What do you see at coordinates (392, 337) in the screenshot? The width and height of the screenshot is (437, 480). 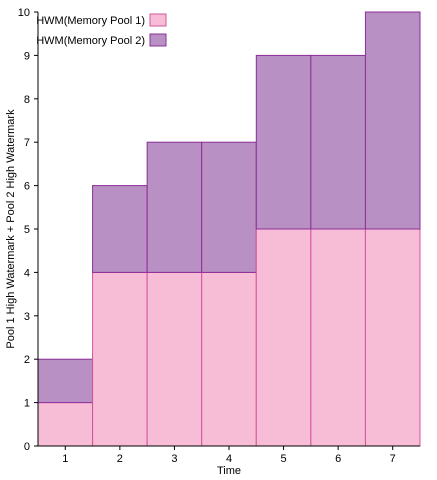 I see `bar-series1-cat7` at bounding box center [392, 337].